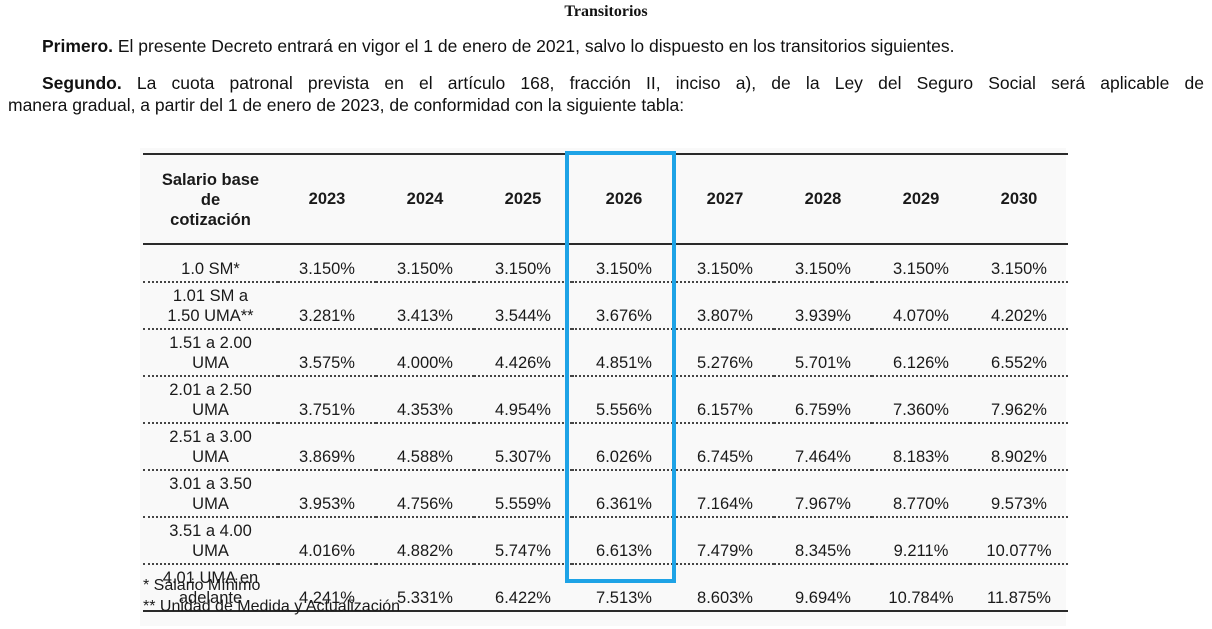  I want to click on rate-cell: 6.422%, so click(523, 588).